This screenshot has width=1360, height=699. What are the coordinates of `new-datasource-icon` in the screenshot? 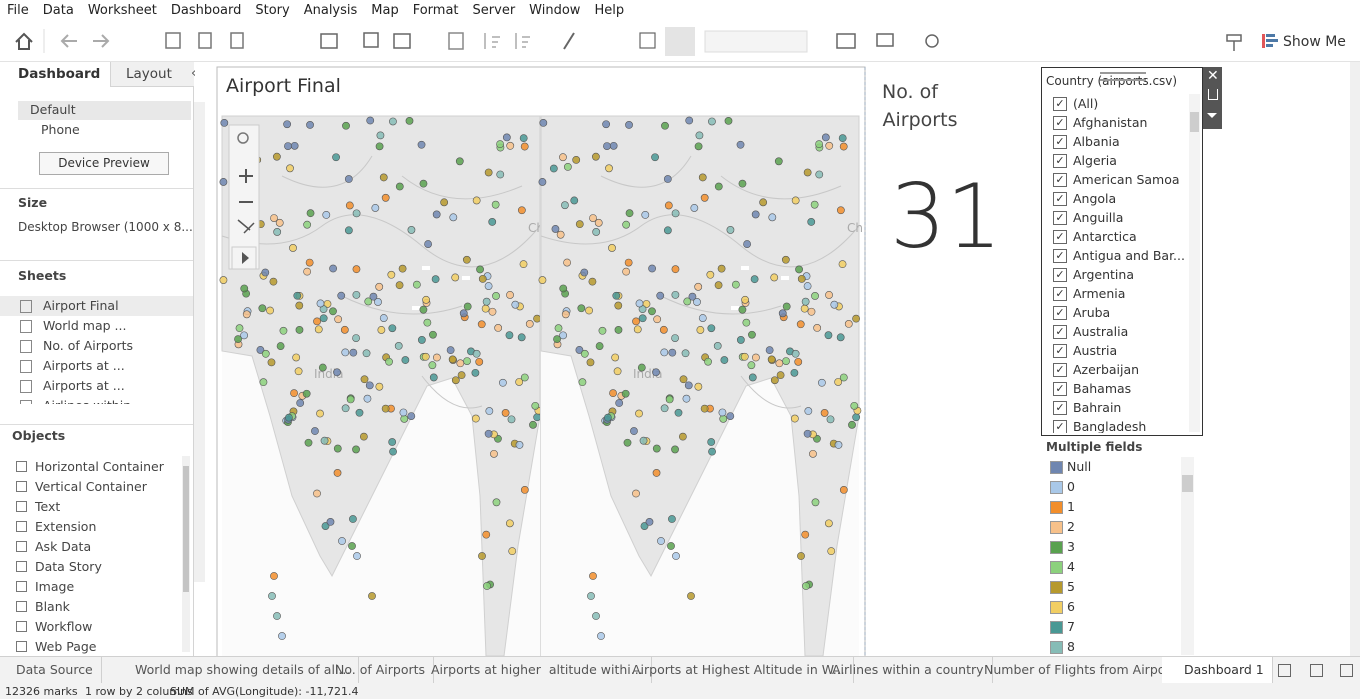 It's located at (205, 40).